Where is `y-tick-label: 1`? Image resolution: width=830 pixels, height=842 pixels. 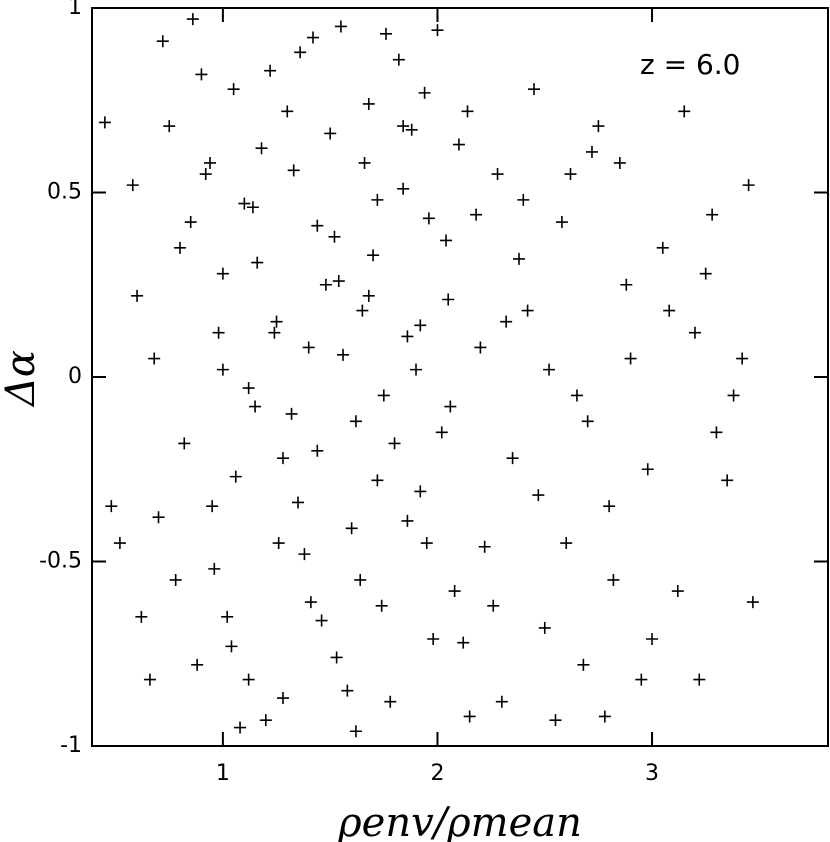
y-tick-label: 1 is located at coordinates (75, 10).